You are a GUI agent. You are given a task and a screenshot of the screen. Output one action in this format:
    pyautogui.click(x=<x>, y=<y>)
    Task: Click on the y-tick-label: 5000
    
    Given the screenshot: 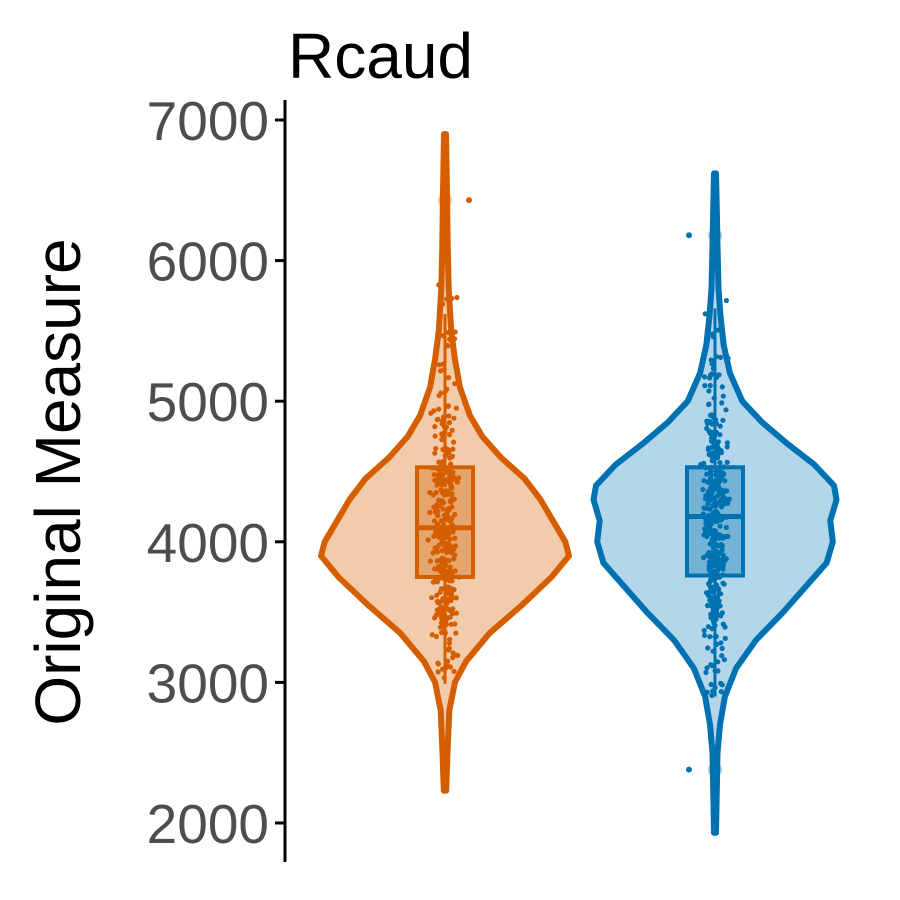 What is the action you would take?
    pyautogui.click(x=208, y=402)
    